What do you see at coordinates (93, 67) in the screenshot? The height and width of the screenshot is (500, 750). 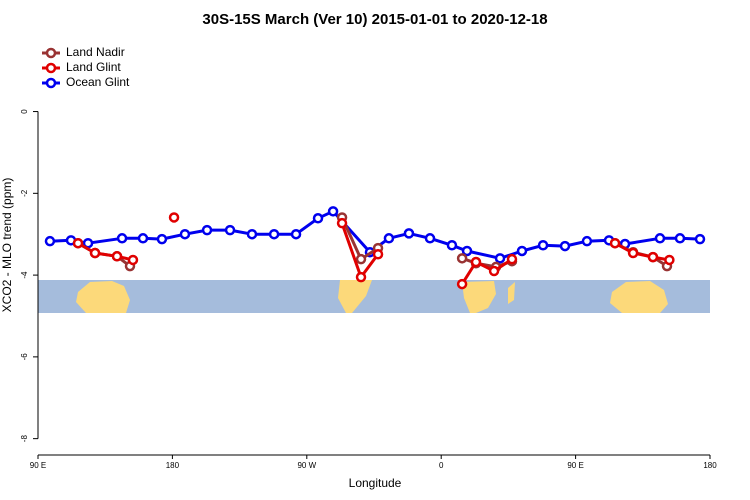 I see `legend-label: Land Glint` at bounding box center [93, 67].